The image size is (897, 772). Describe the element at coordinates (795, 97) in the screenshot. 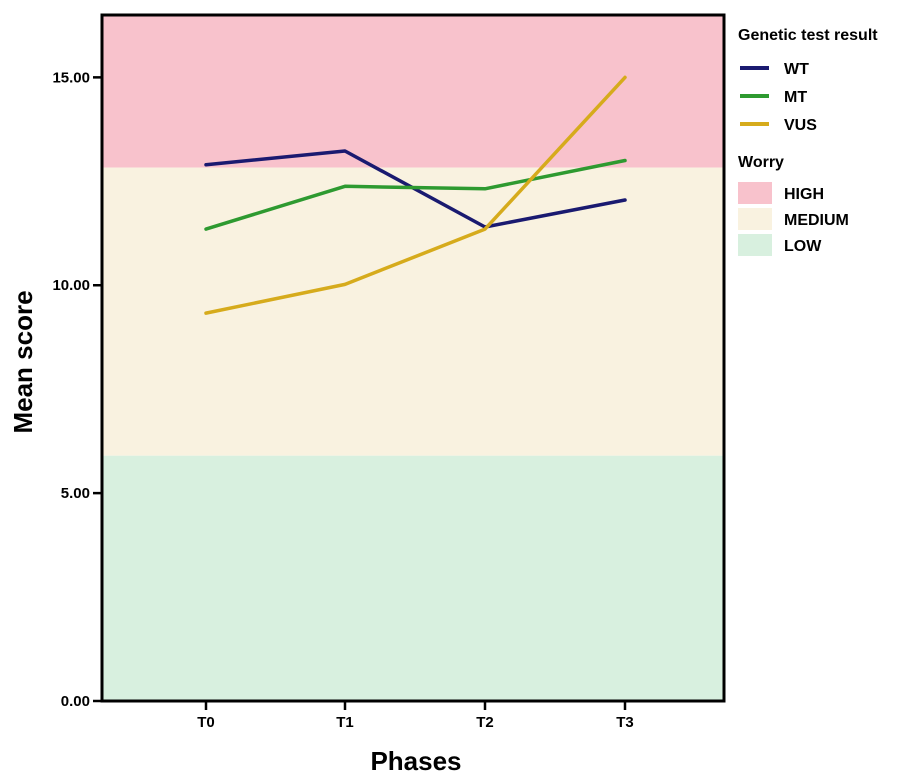

I see `legend-label-mt: MT` at that location.